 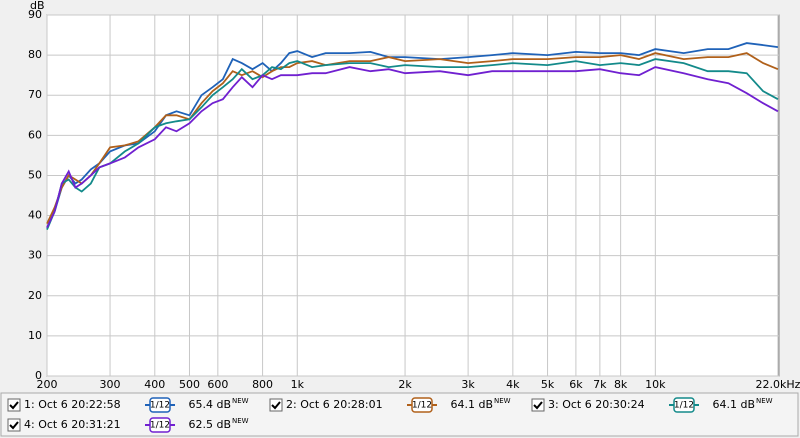 What do you see at coordinates (209, 404) in the screenshot?
I see `legend-level: 65.4 dB` at bounding box center [209, 404].